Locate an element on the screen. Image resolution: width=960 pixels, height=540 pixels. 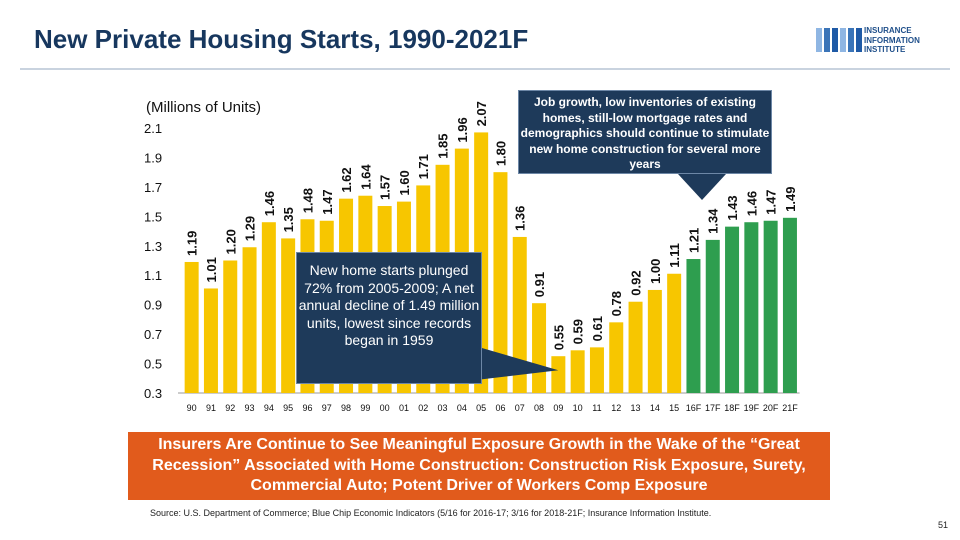
x-tick-label: 05 is located at coordinates (481, 408).